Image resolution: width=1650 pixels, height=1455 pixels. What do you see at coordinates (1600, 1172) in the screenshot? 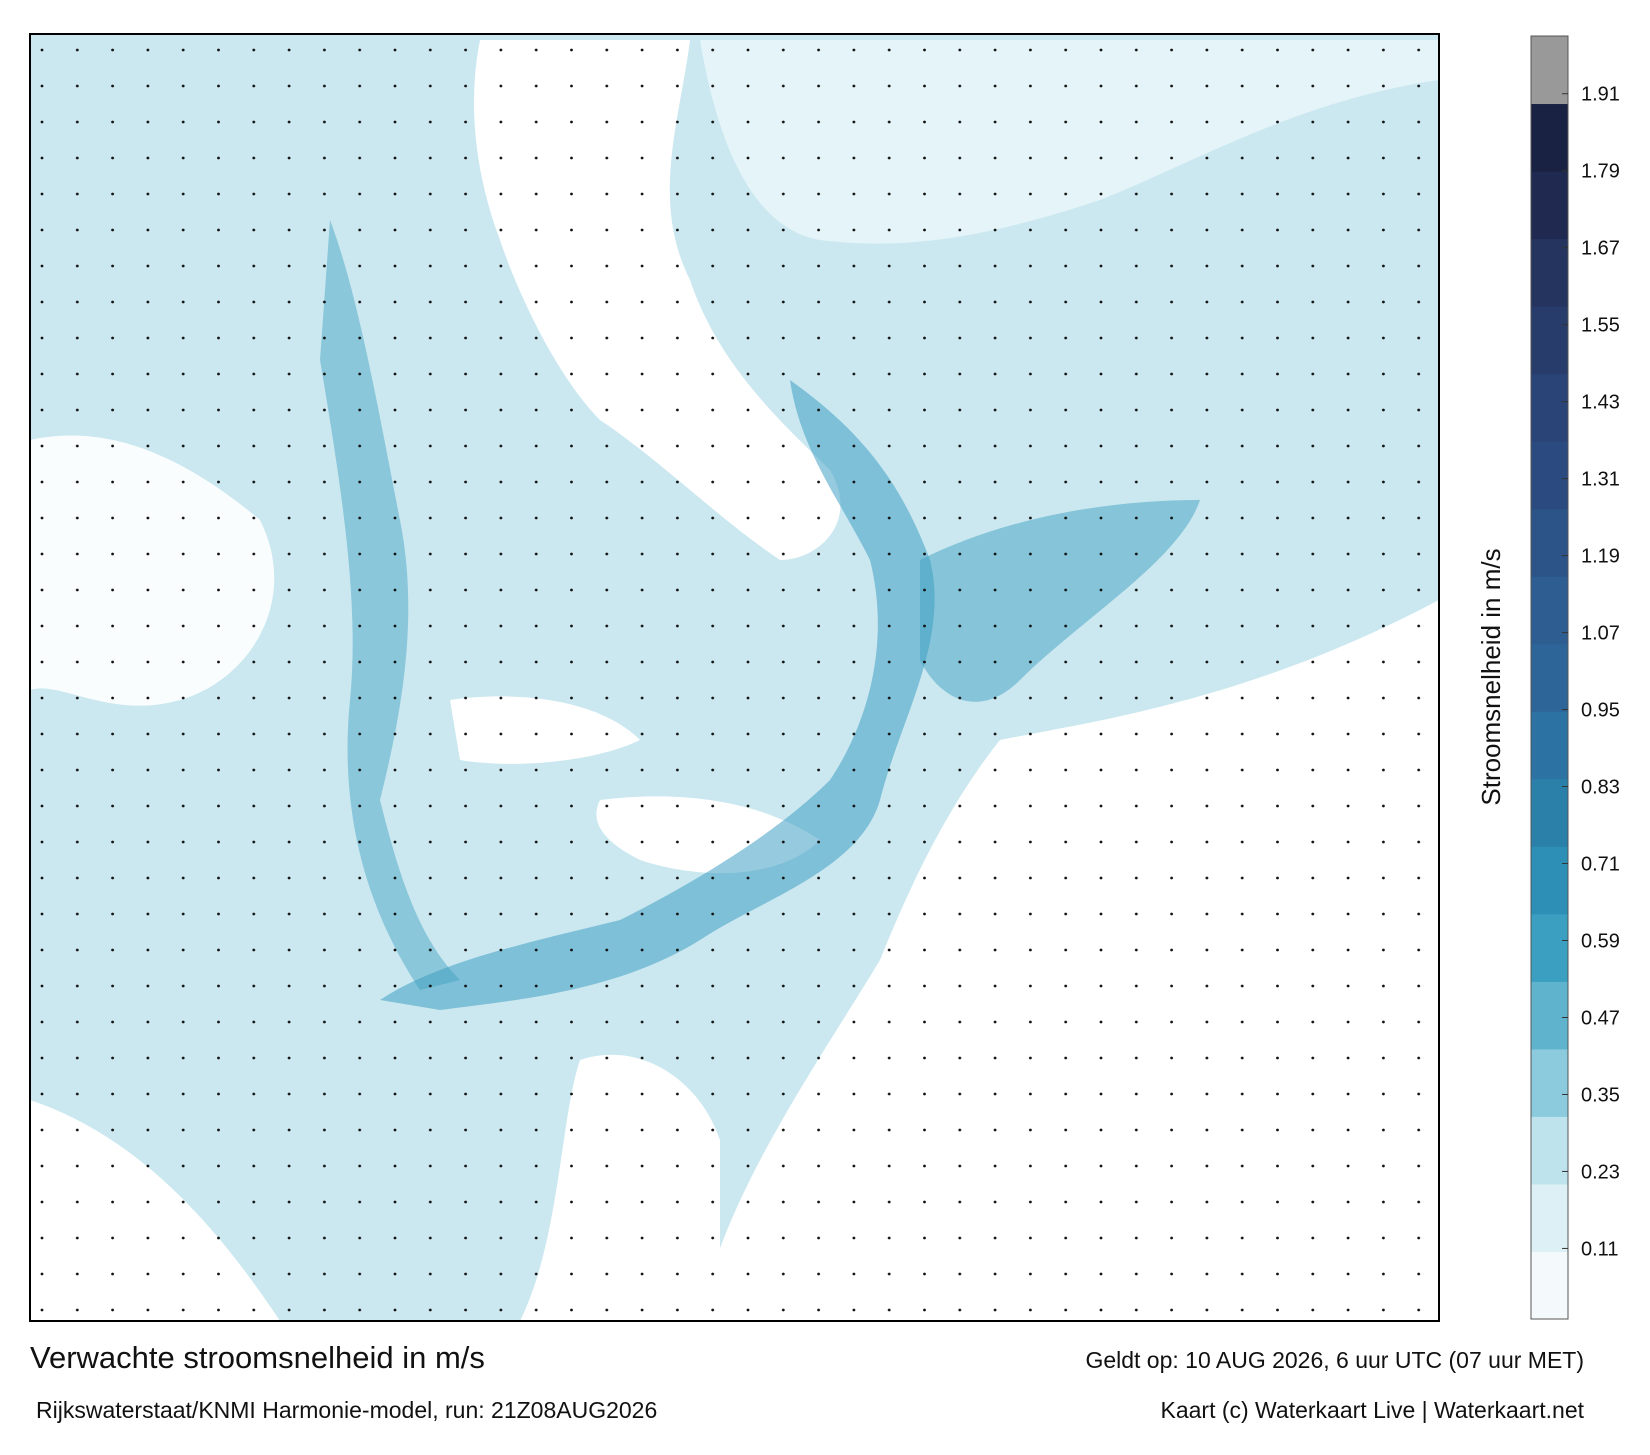
I see `colorbar-tick-label: 0.23` at bounding box center [1600, 1172].